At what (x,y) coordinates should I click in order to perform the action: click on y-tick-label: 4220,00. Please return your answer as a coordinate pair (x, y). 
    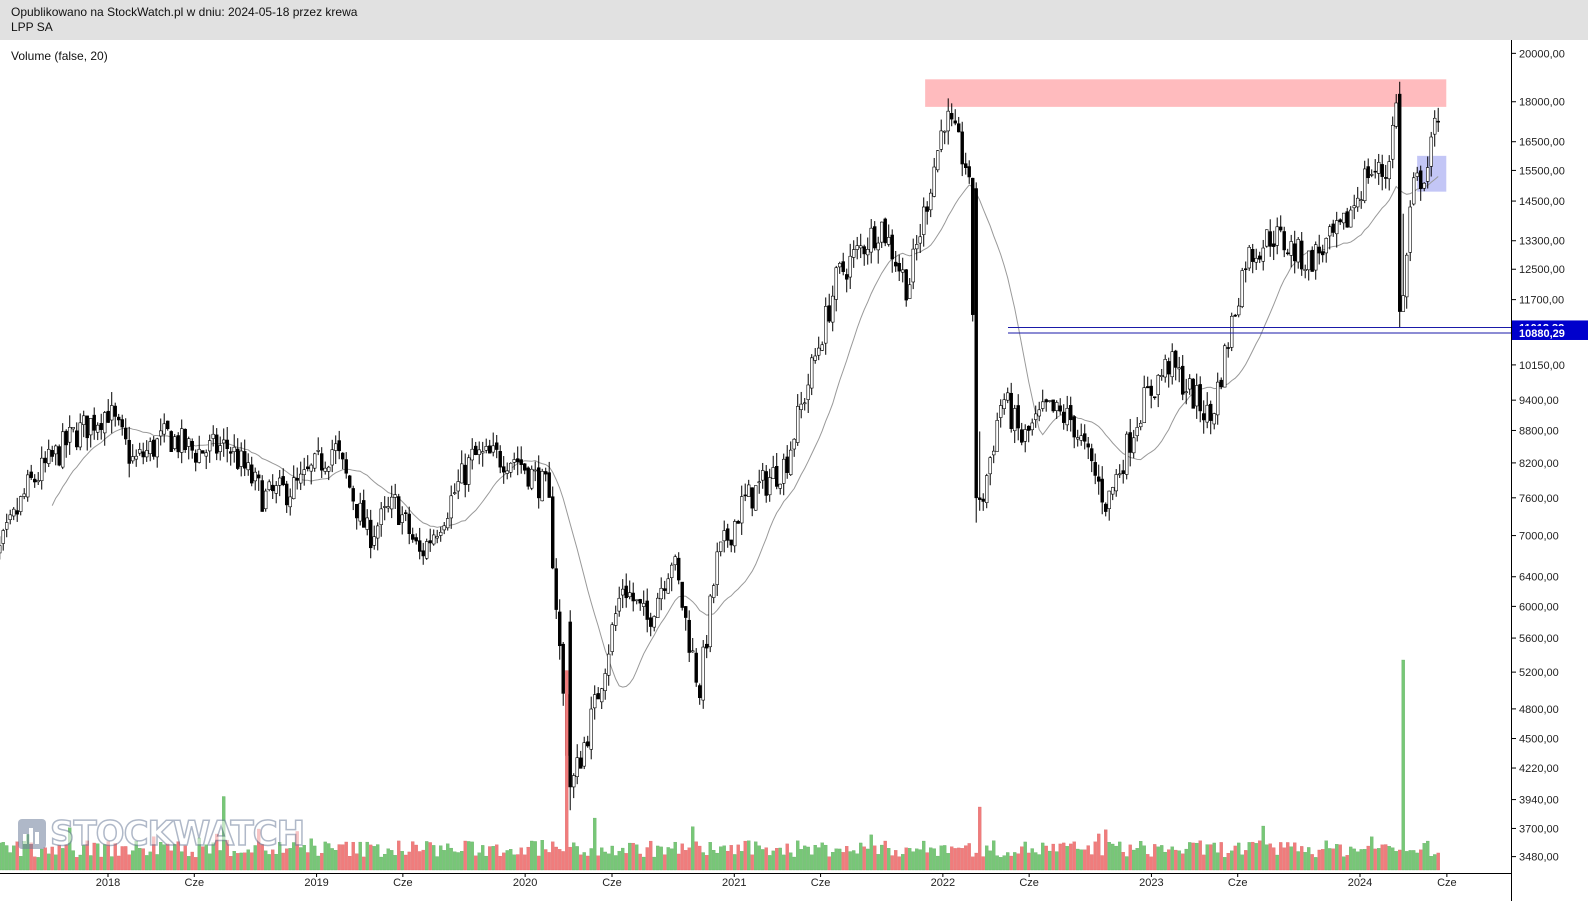
    Looking at the image, I should click on (1539, 769).